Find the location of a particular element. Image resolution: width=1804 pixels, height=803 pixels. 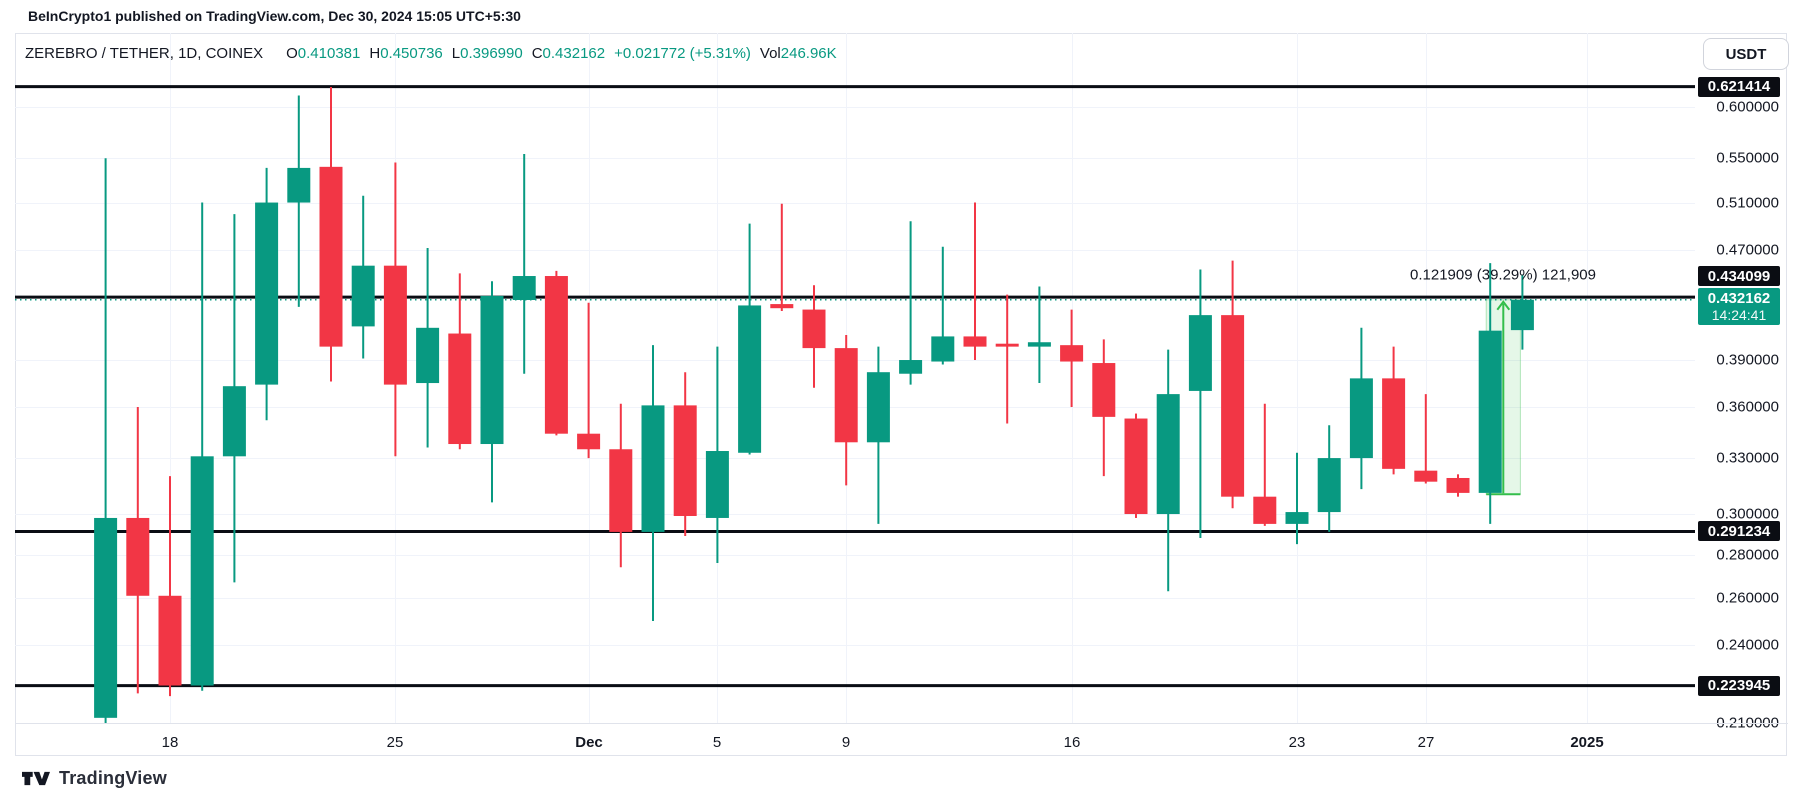

open-value: 0.410381 is located at coordinates (329, 53).